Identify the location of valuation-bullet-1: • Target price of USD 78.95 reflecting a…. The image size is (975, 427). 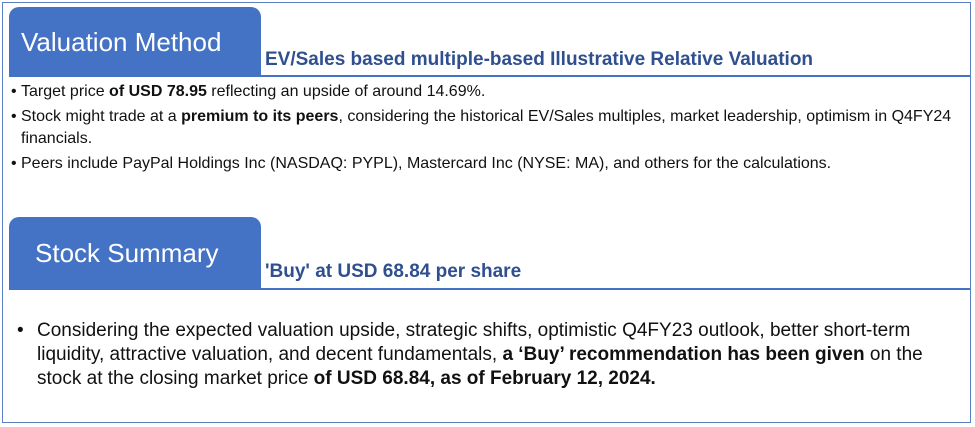
(485, 92).